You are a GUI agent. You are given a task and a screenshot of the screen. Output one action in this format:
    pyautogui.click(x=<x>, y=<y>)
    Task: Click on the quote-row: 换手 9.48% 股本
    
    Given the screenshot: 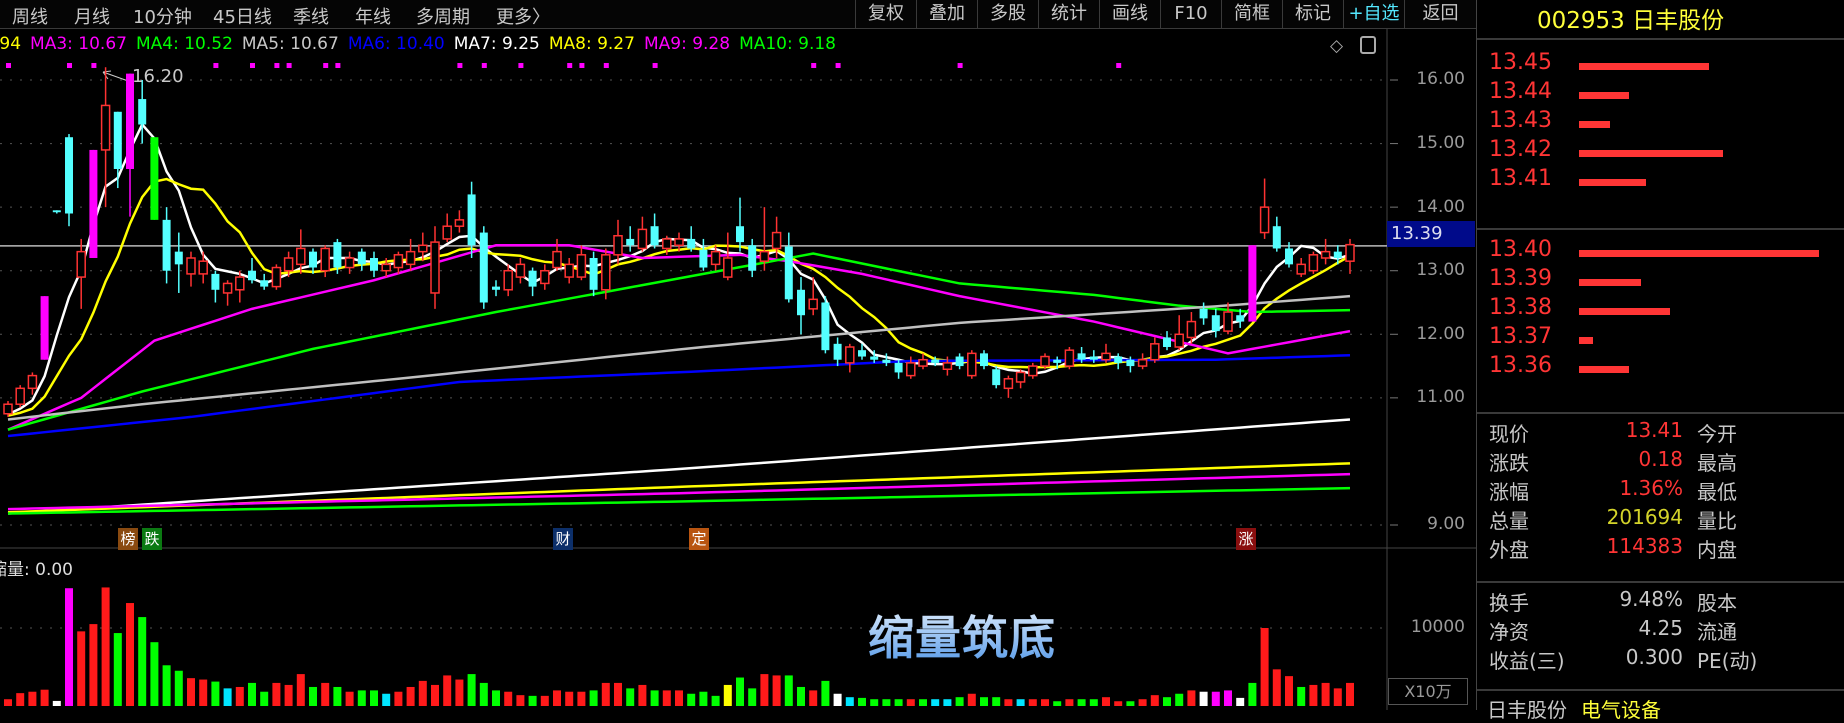 What is the action you would take?
    pyautogui.click(x=1664, y=603)
    